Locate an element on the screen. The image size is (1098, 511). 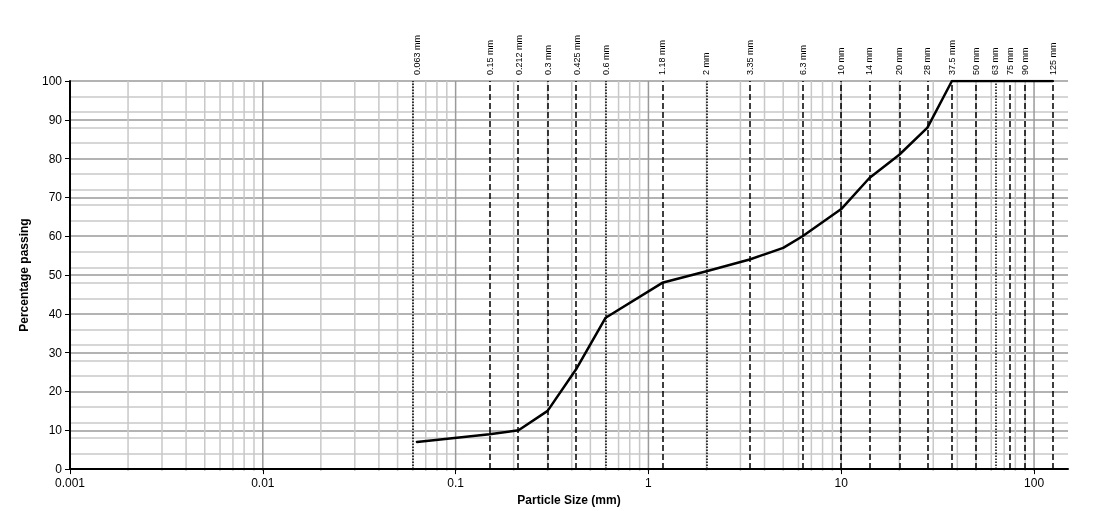
ref-line-label: 75 mm is located at coordinates (1009, 61).